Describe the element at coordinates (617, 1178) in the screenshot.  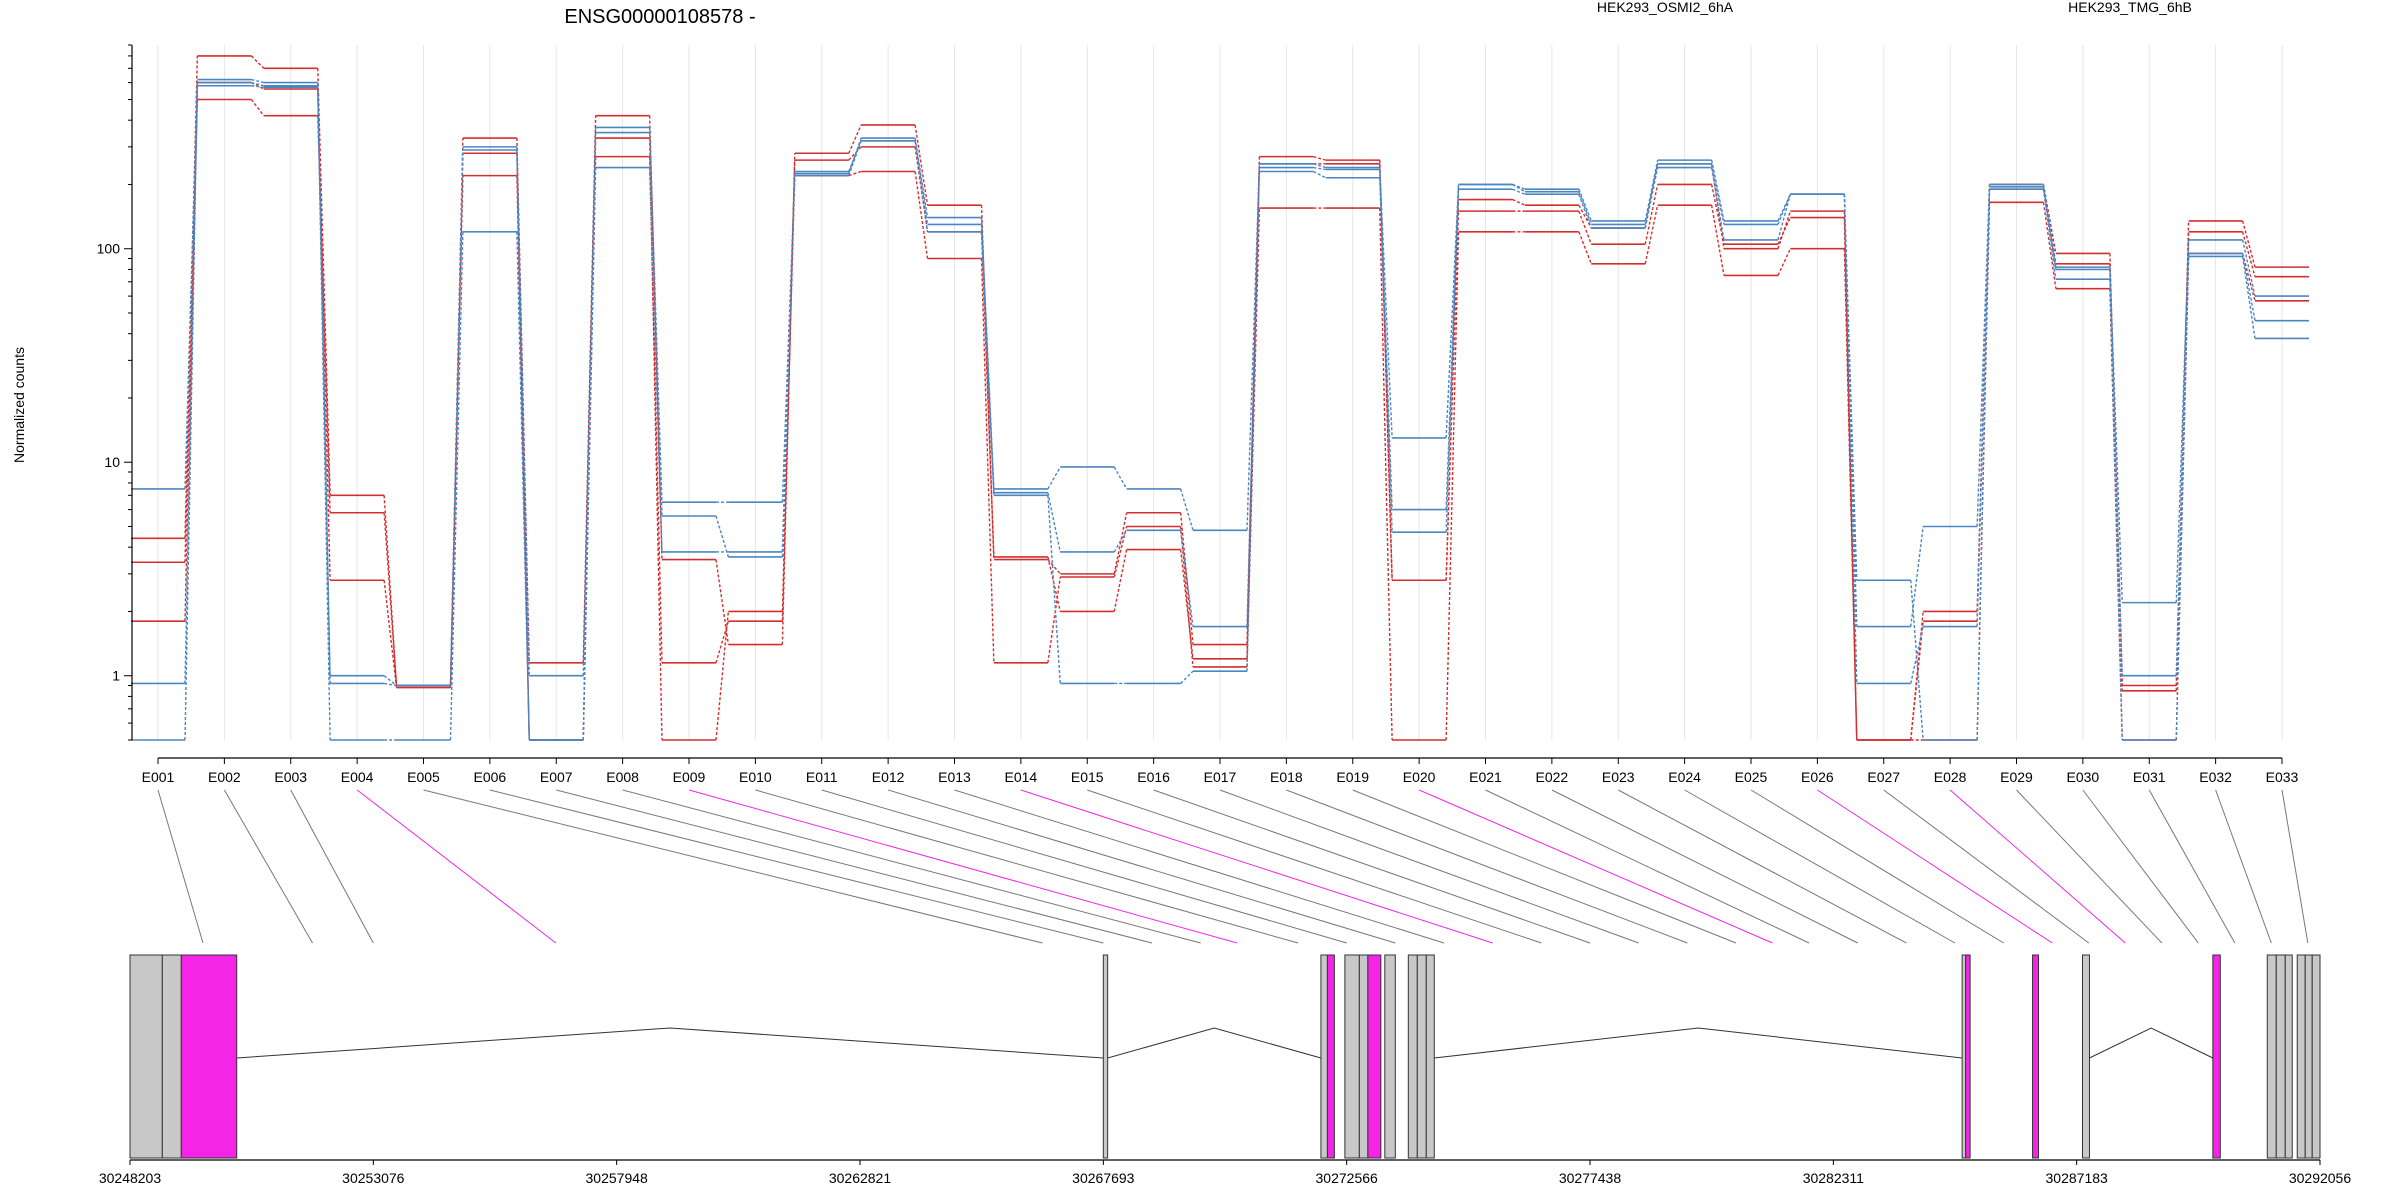
I see `genomic-tick-label: 30257948` at that location.